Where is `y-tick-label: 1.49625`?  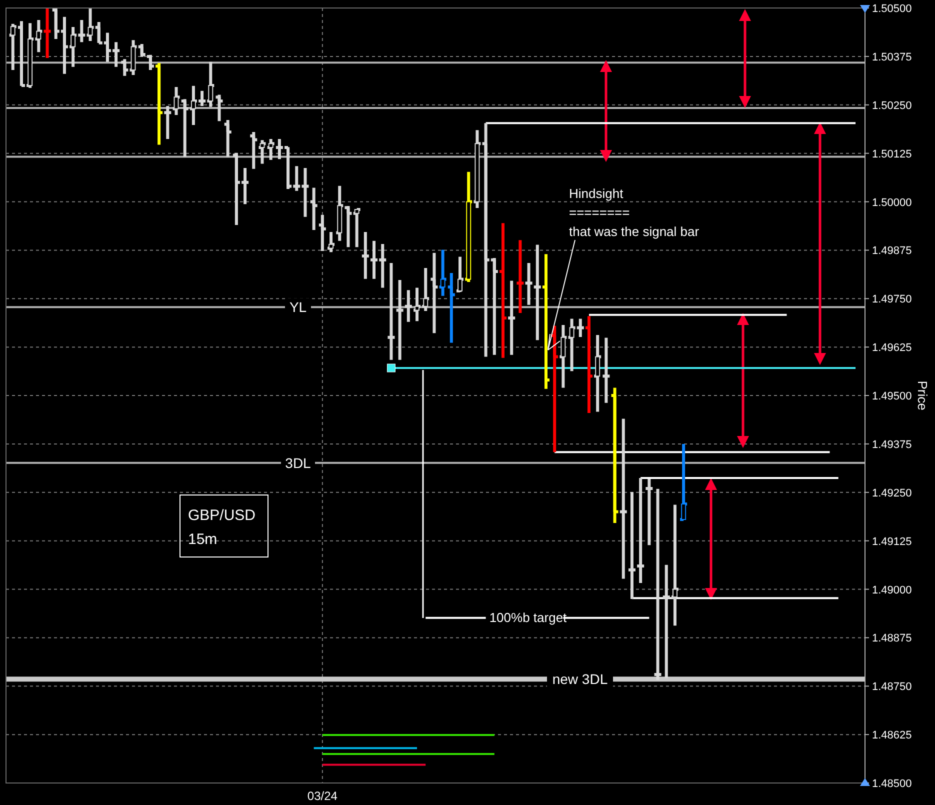
y-tick-label: 1.49625 is located at coordinates (892, 348).